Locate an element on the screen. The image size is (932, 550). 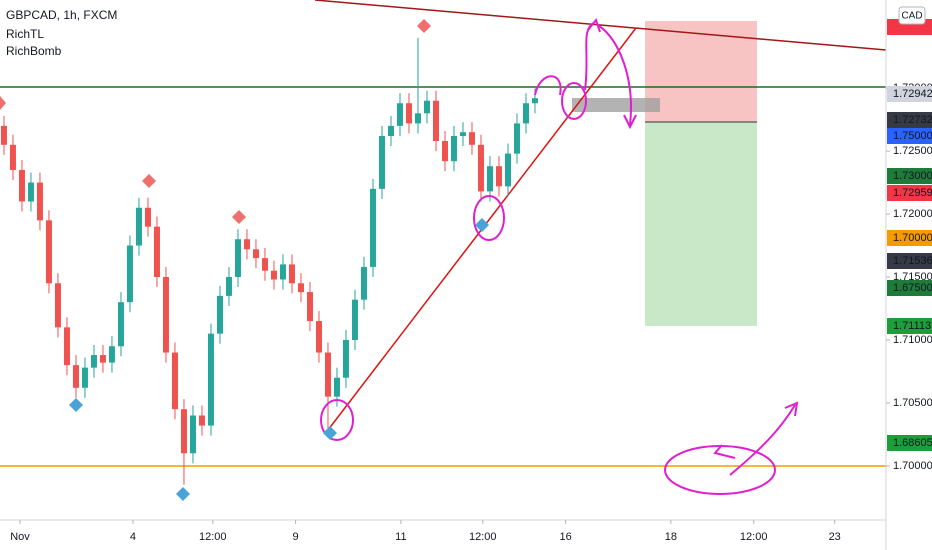
price-tag-label: 1.67500 is located at coordinates (912, 288).